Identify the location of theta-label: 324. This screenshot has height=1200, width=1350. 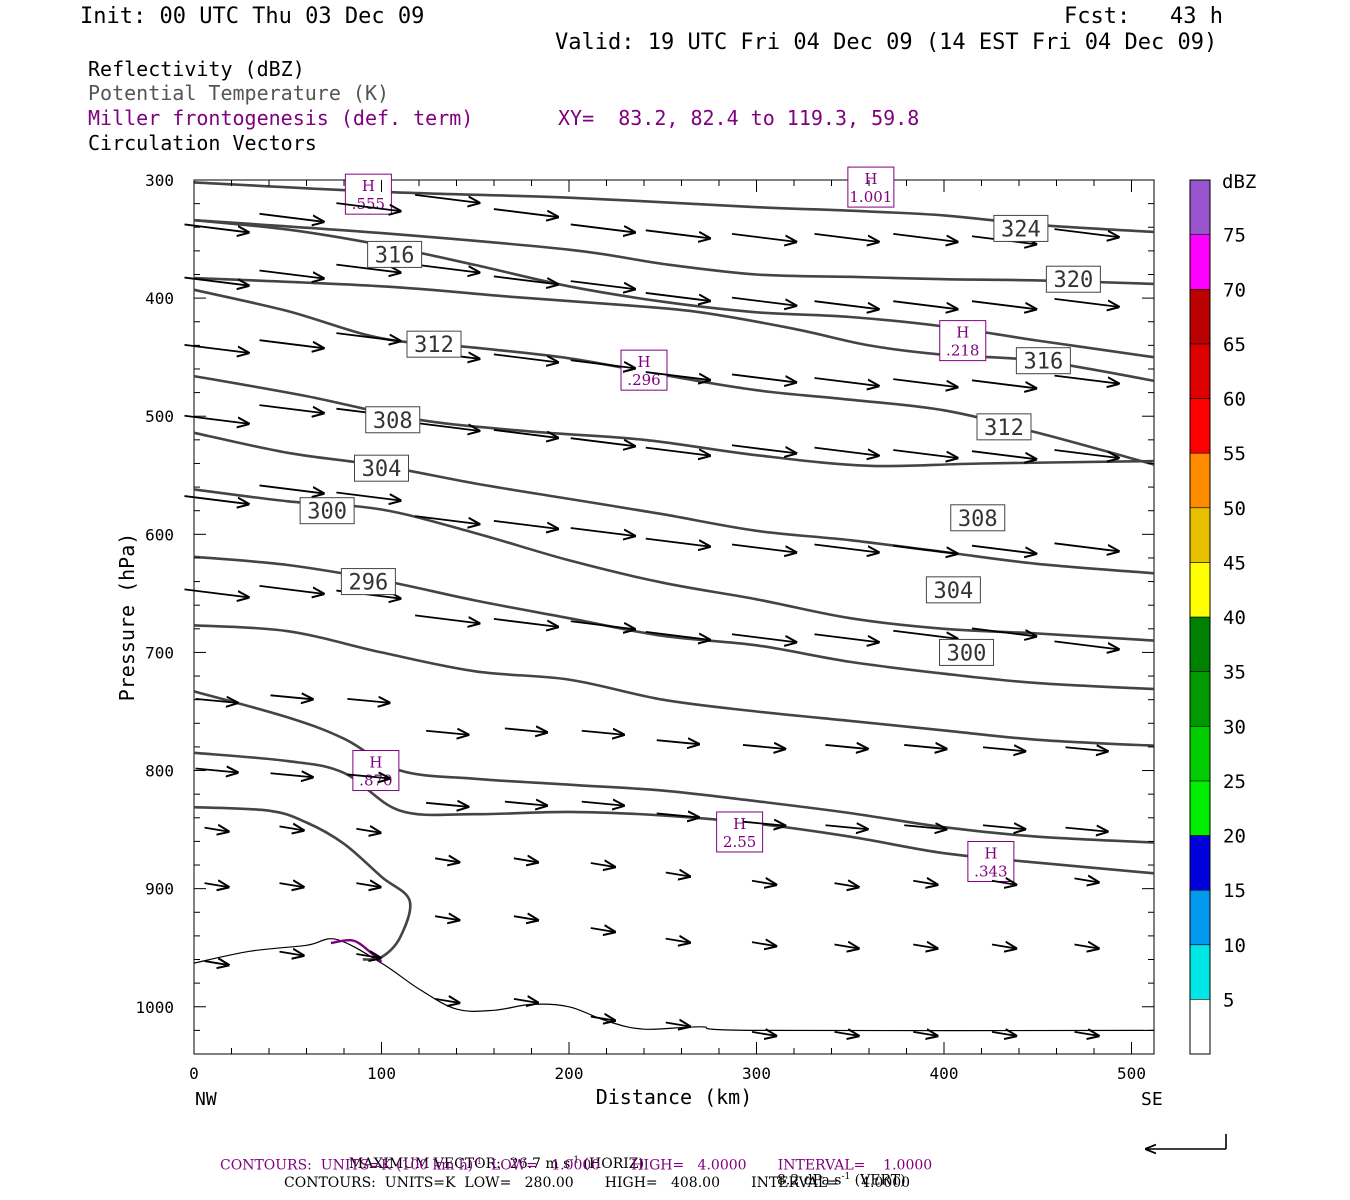
(1021, 229).